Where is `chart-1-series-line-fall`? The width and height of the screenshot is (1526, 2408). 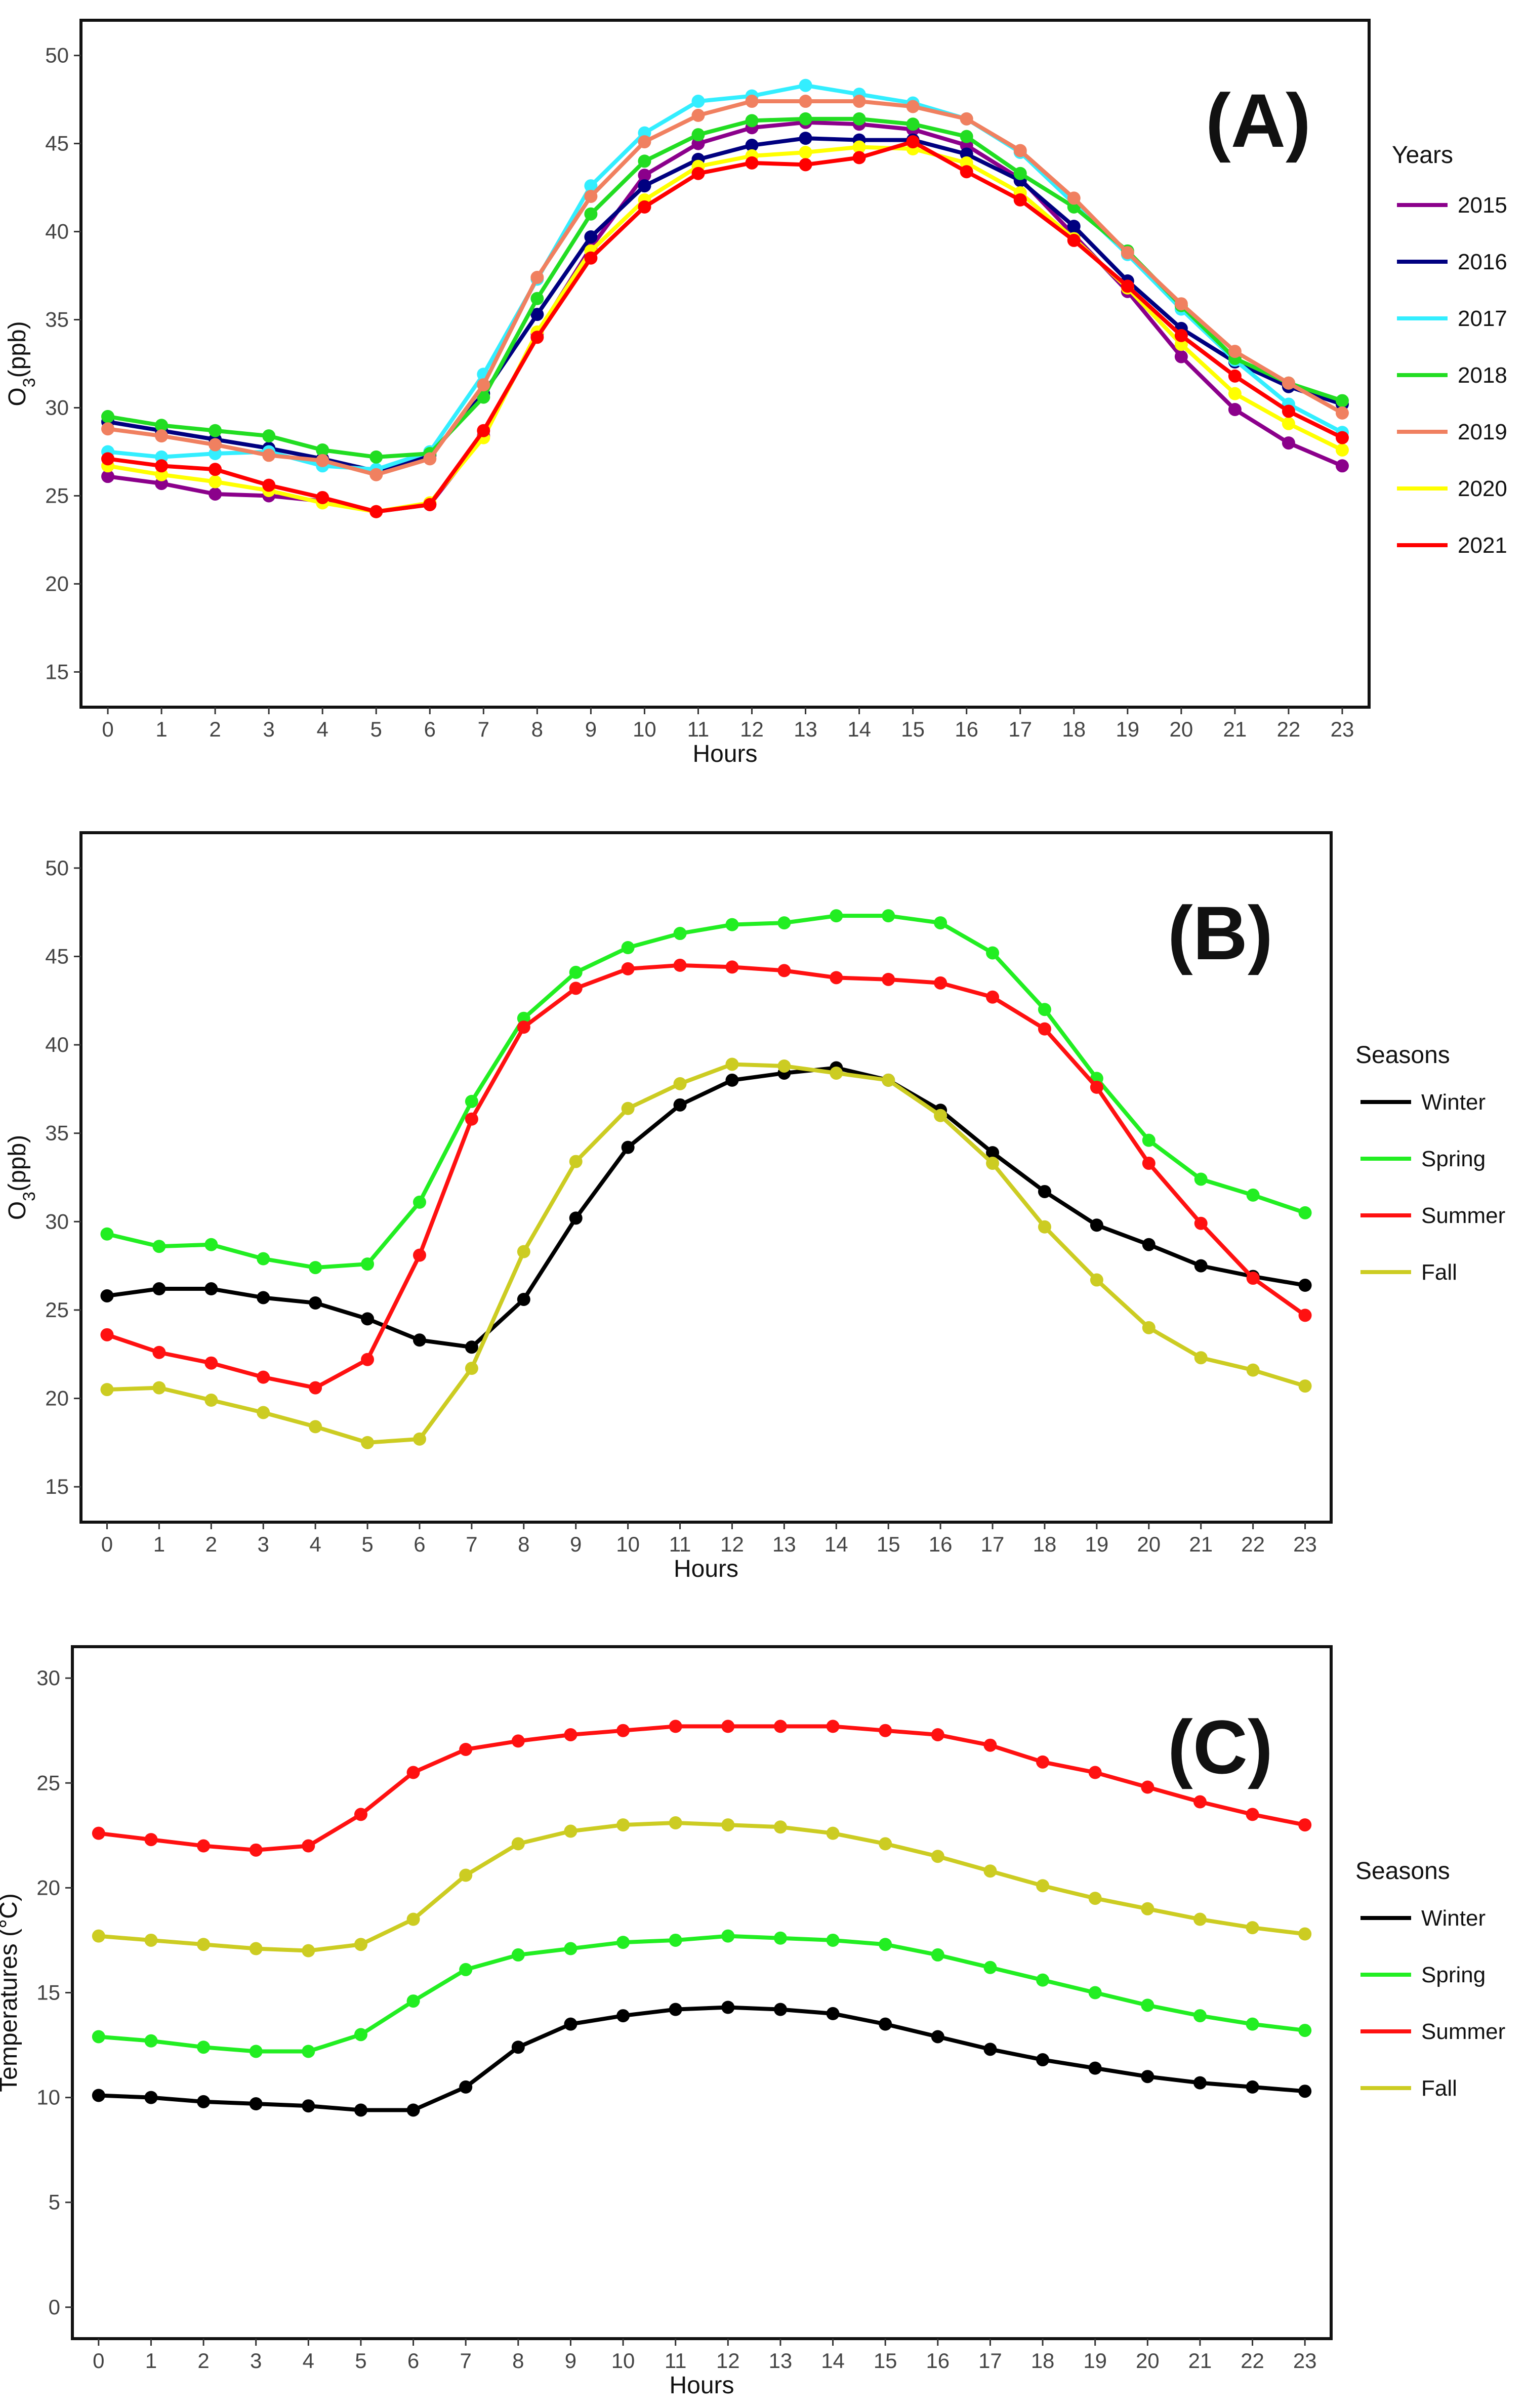
chart-1-series-line-fall is located at coordinates (706, 1253).